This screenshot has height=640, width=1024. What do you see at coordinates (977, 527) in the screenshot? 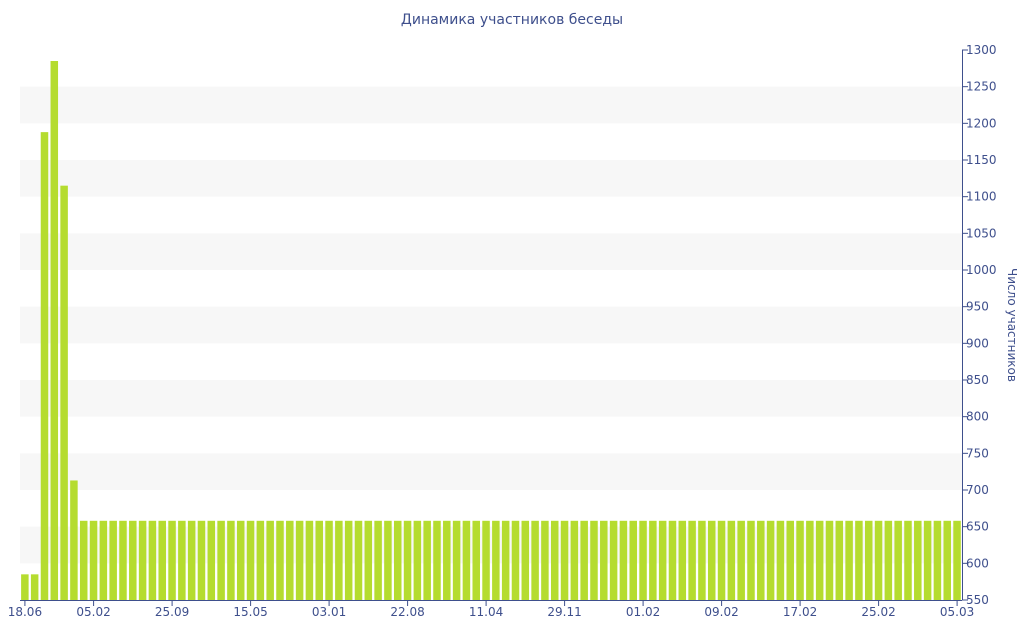
I see `y-tick-label: 650` at bounding box center [977, 527].